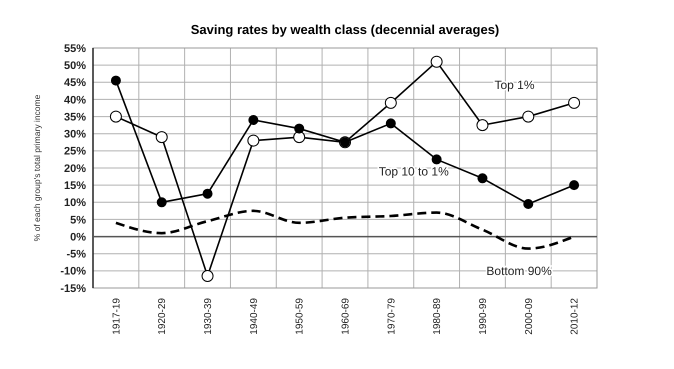 Image resolution: width=674 pixels, height=369 pixels. I want to click on y-tick-label: 40%, so click(75, 100).